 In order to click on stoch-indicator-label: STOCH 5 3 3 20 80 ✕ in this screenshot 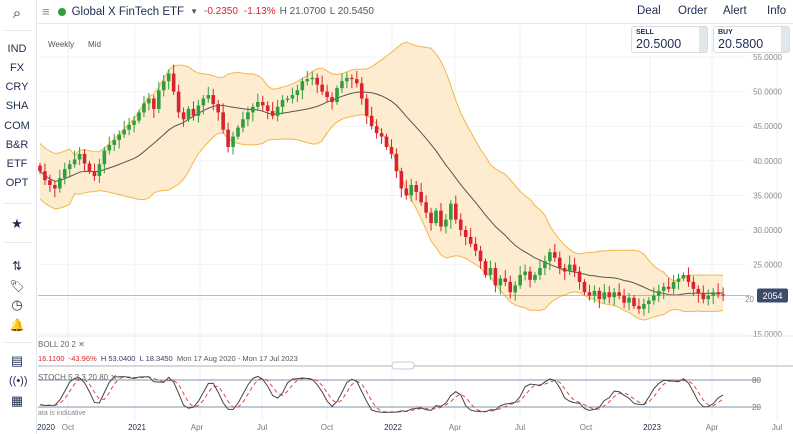, I will do `click(78, 377)`.